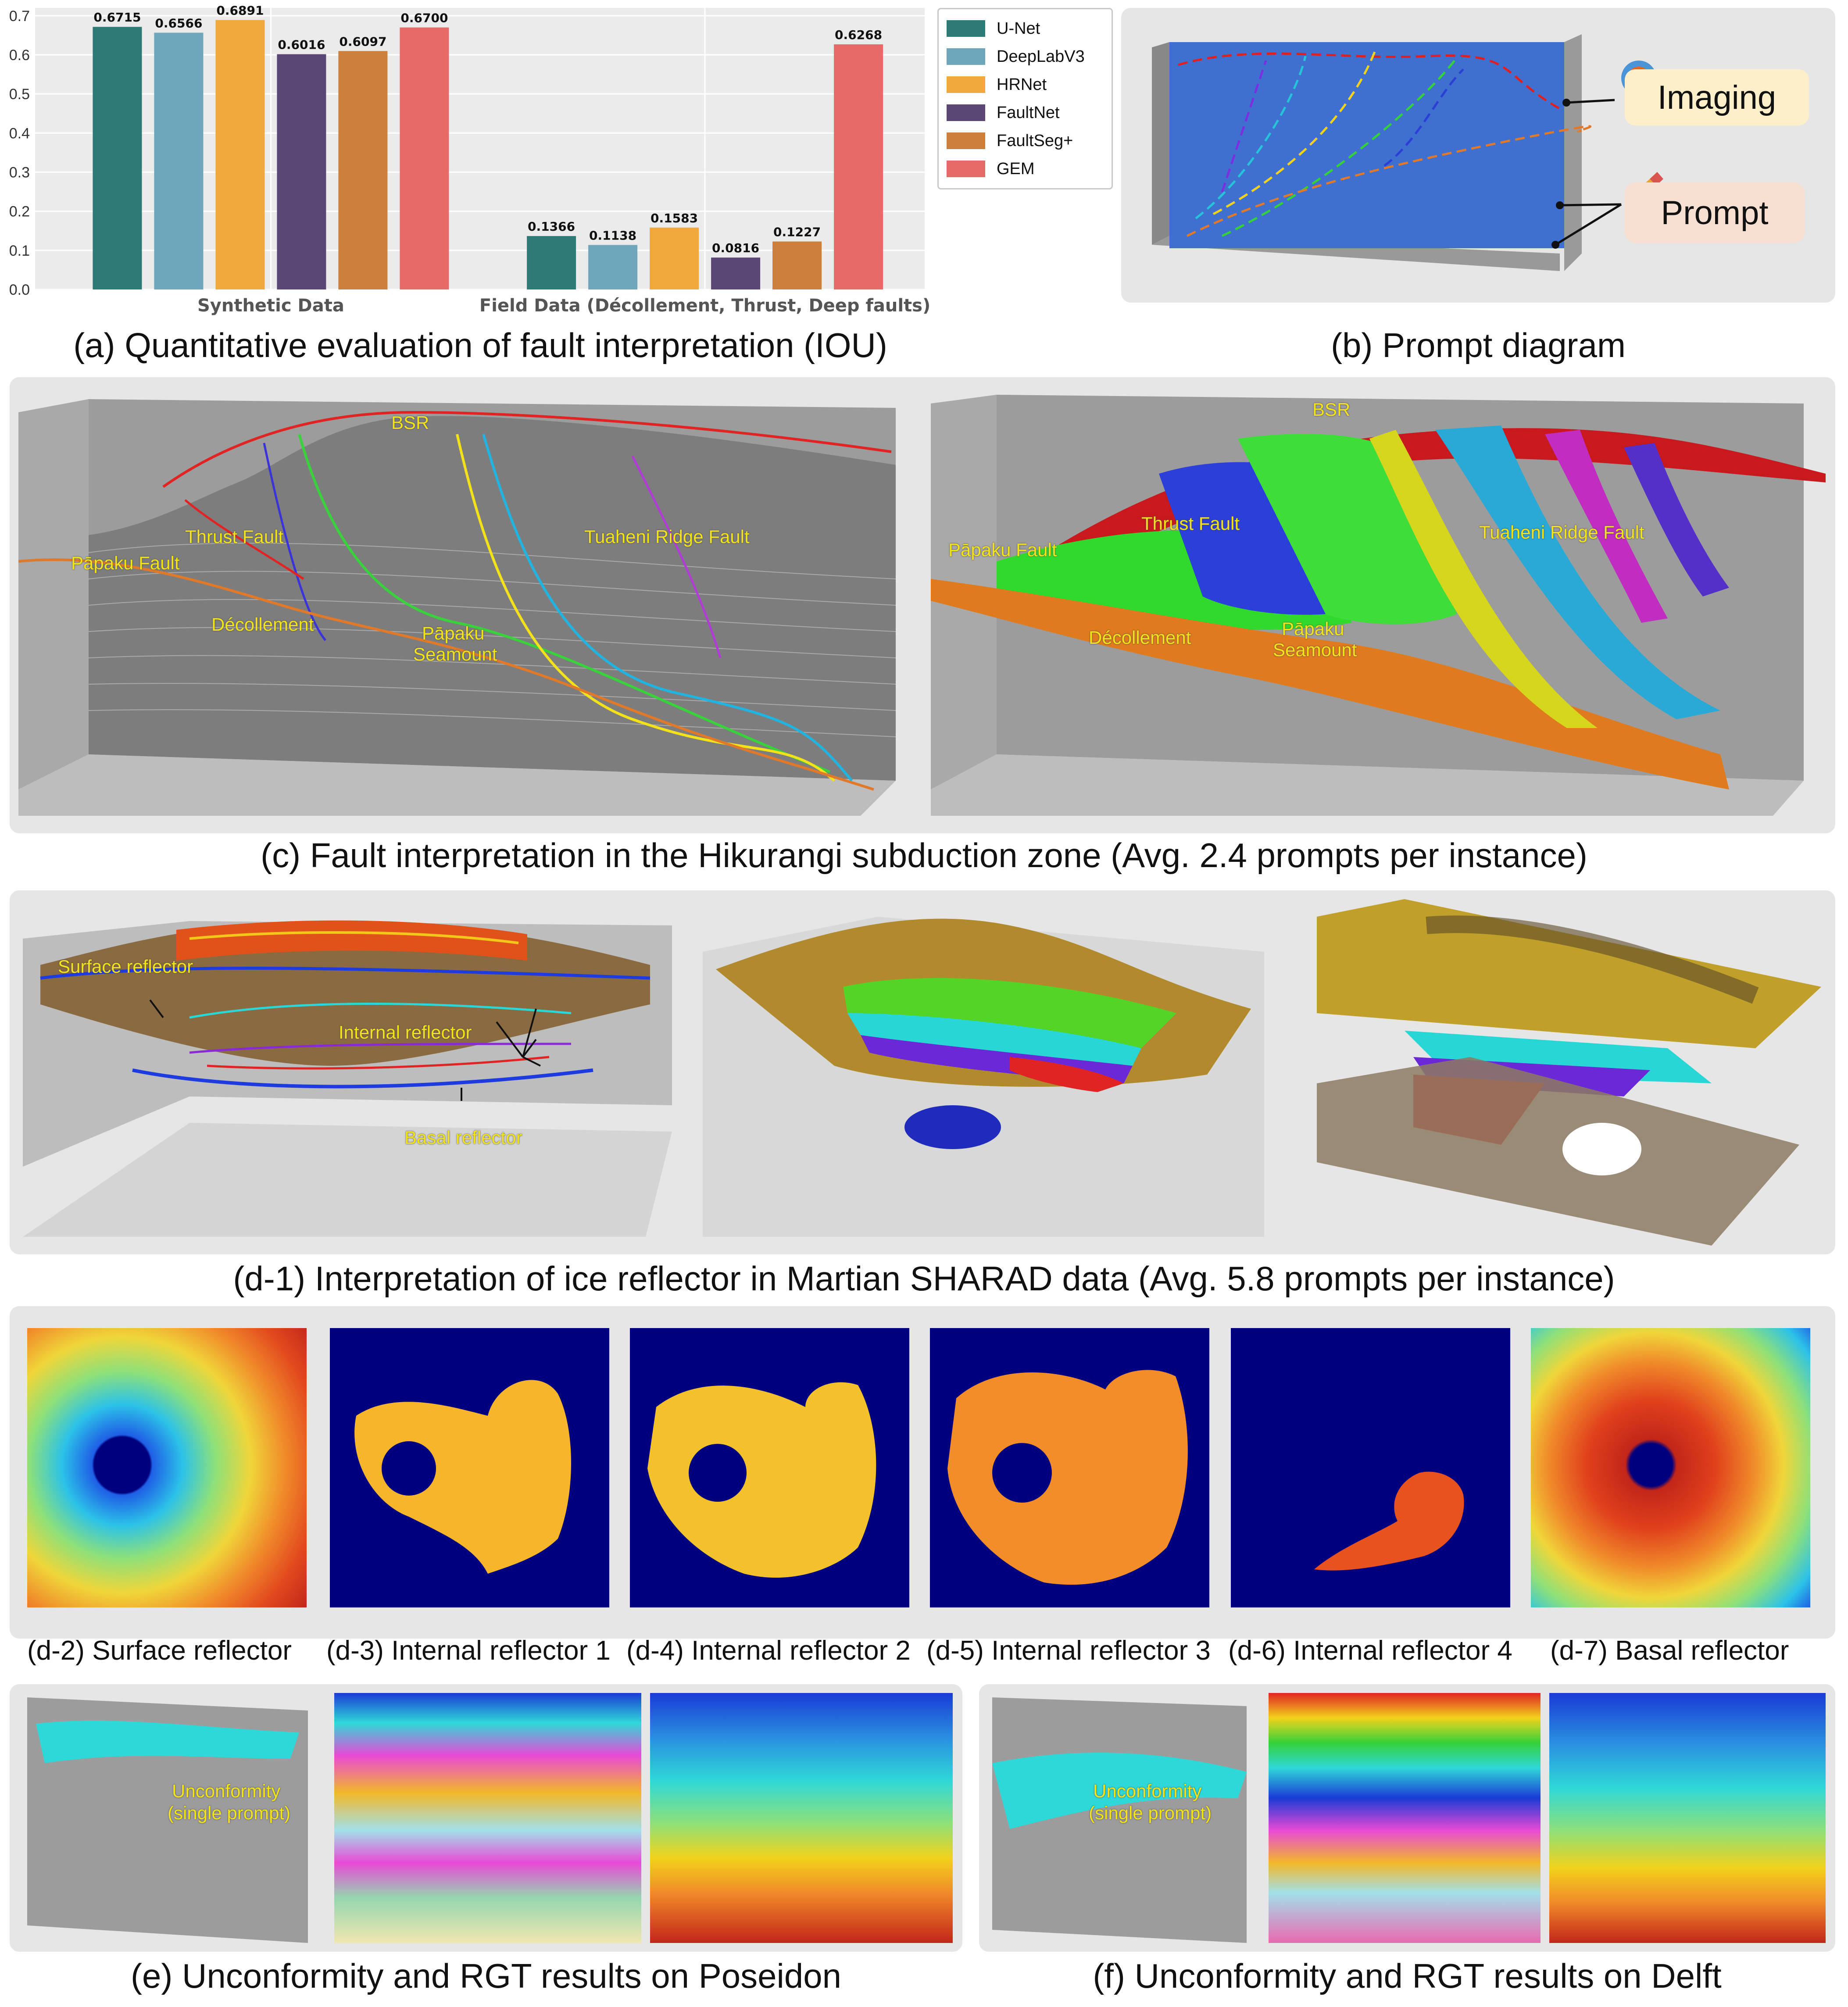 The height and width of the screenshot is (2007, 1848). What do you see at coordinates (270, 306) in the screenshot?
I see `x-tick-label: Synthetic Data` at bounding box center [270, 306].